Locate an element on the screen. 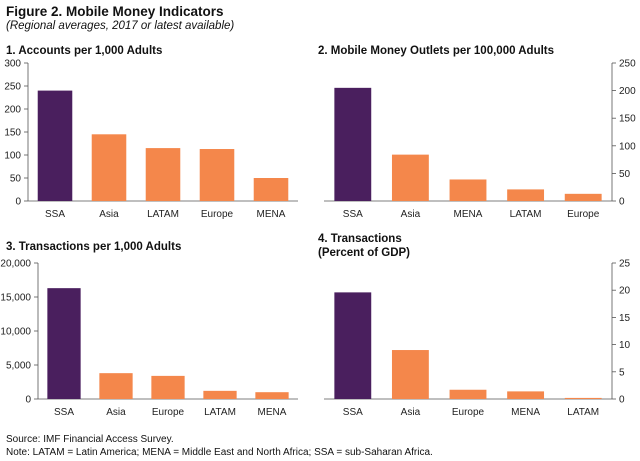  panel-4-title: 4. Transactions is located at coordinates (360, 239).